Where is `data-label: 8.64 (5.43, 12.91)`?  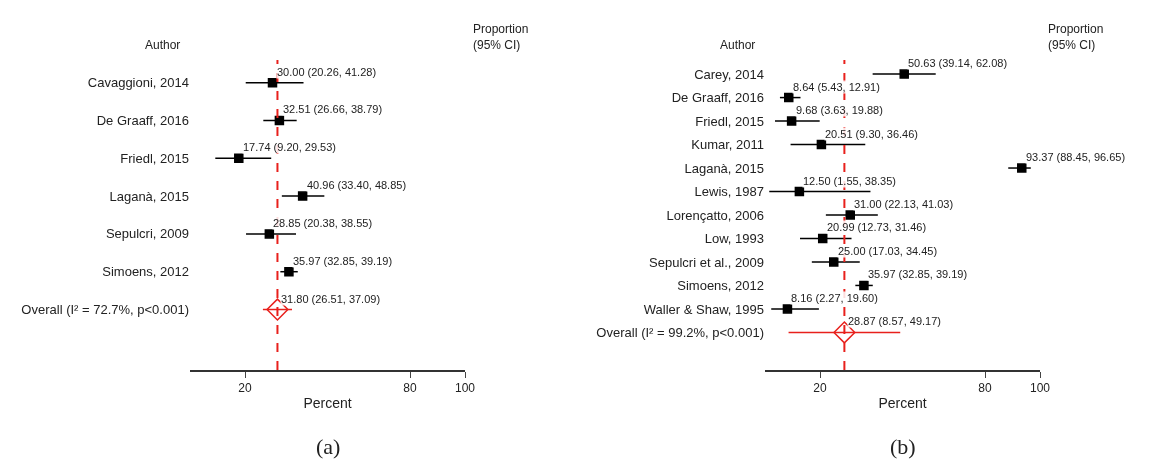
data-label: 8.64 (5.43, 12.91) is located at coordinates (836, 87).